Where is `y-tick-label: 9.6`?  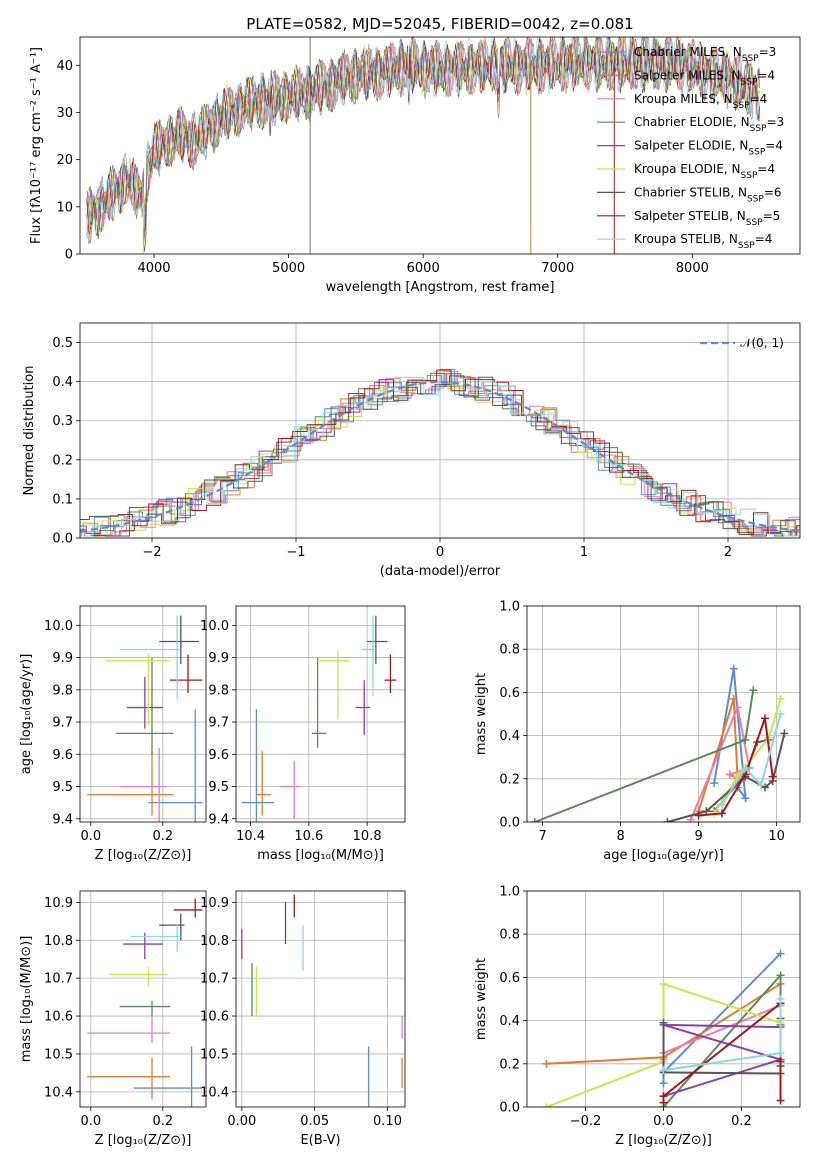
y-tick-label: 9.6 is located at coordinates (218, 755).